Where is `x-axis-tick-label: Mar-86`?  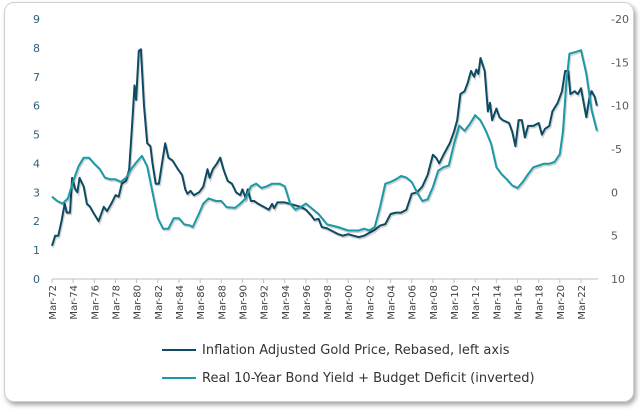
x-axis-tick-label: Mar-86 is located at coordinates (201, 302).